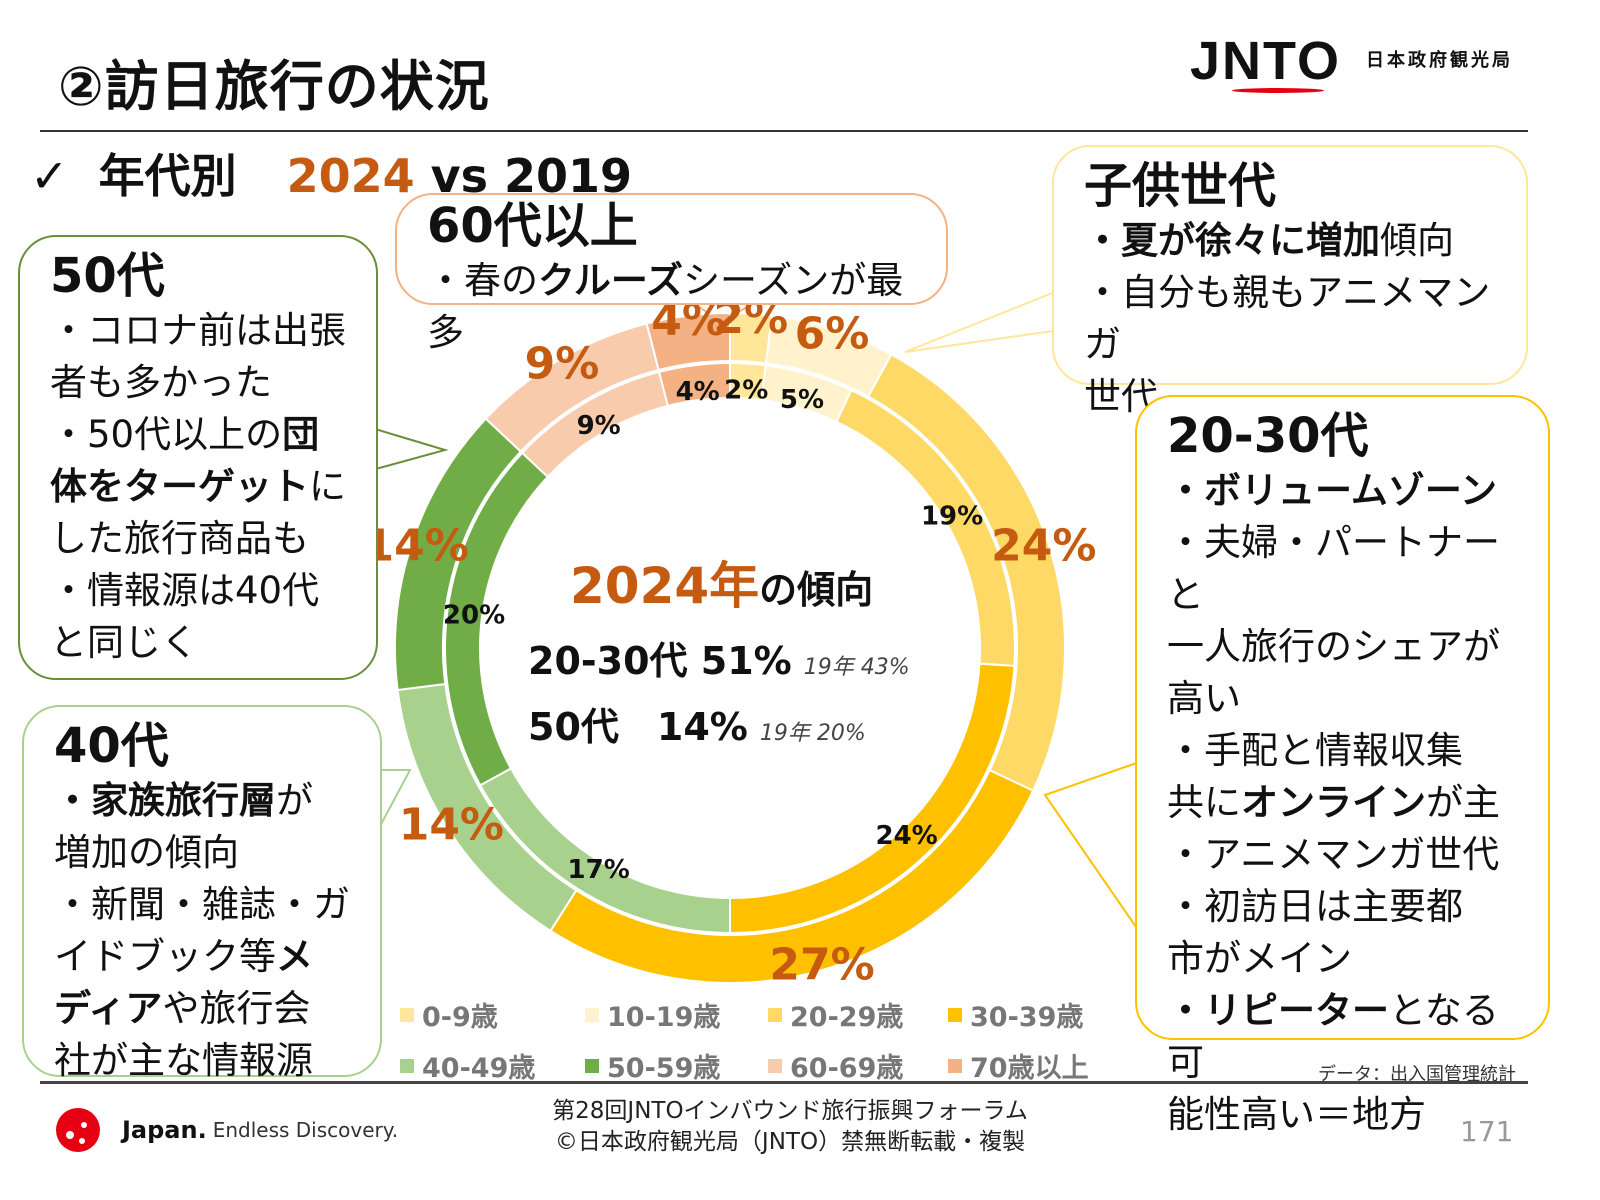 This screenshot has height=1200, width=1600. I want to click on callout-text: 者も多かった, so click(161, 382).